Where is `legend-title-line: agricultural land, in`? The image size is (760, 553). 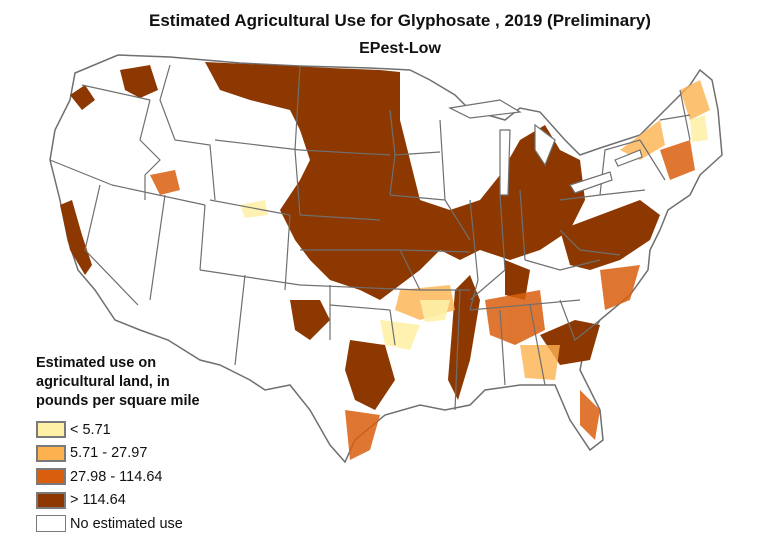
legend-title-line: agricultural land, in is located at coordinates (103, 382).